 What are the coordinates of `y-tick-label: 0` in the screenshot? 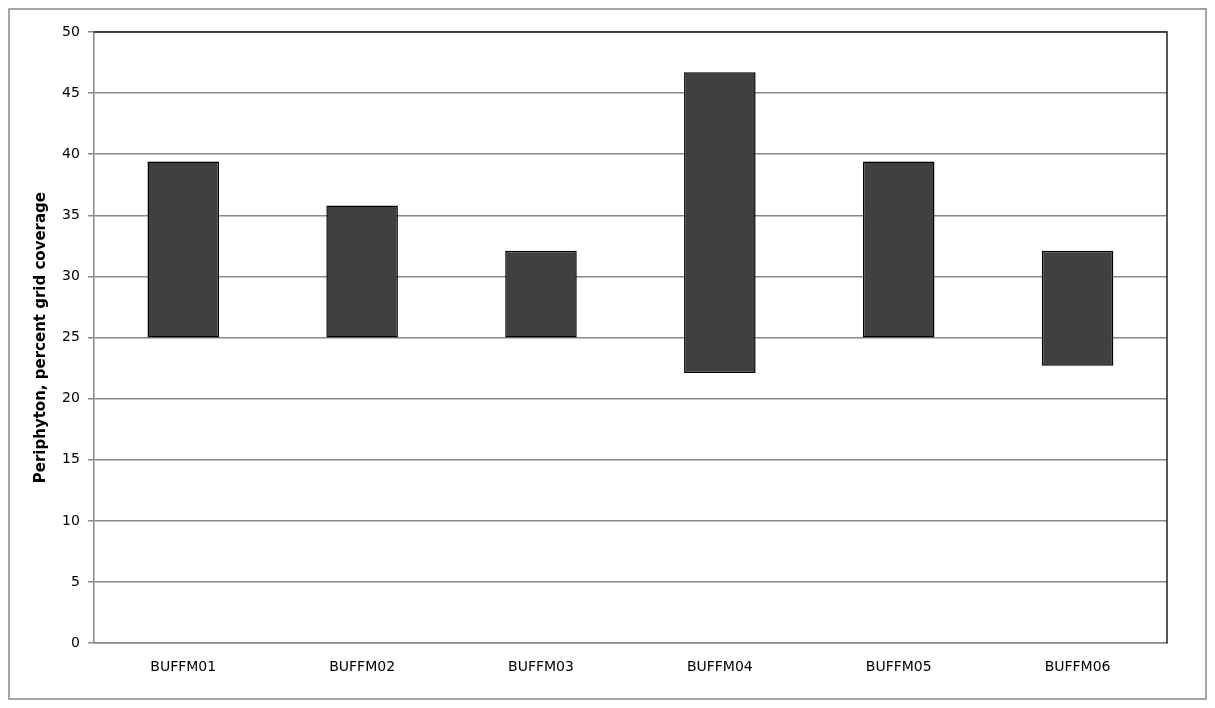 It's located at (75, 641).